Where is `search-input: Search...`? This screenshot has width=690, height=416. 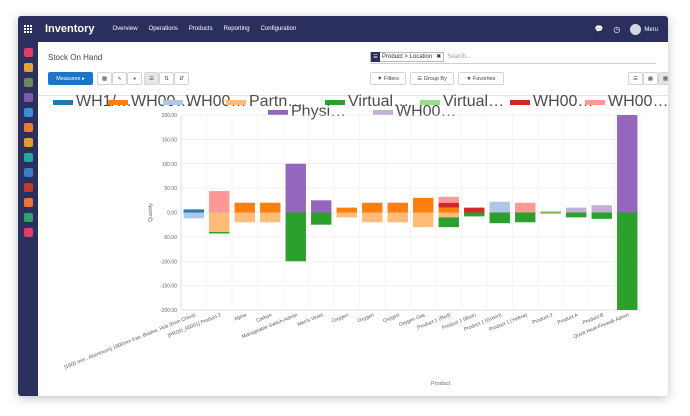
search-input: Search... is located at coordinates (459, 56).